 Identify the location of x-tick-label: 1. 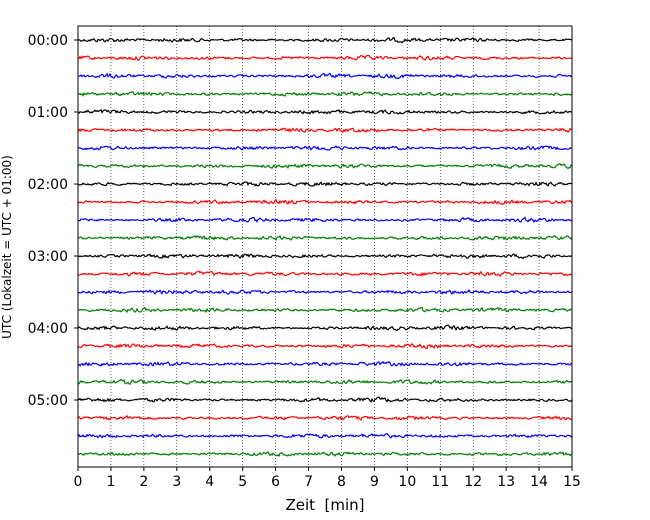
(110, 482).